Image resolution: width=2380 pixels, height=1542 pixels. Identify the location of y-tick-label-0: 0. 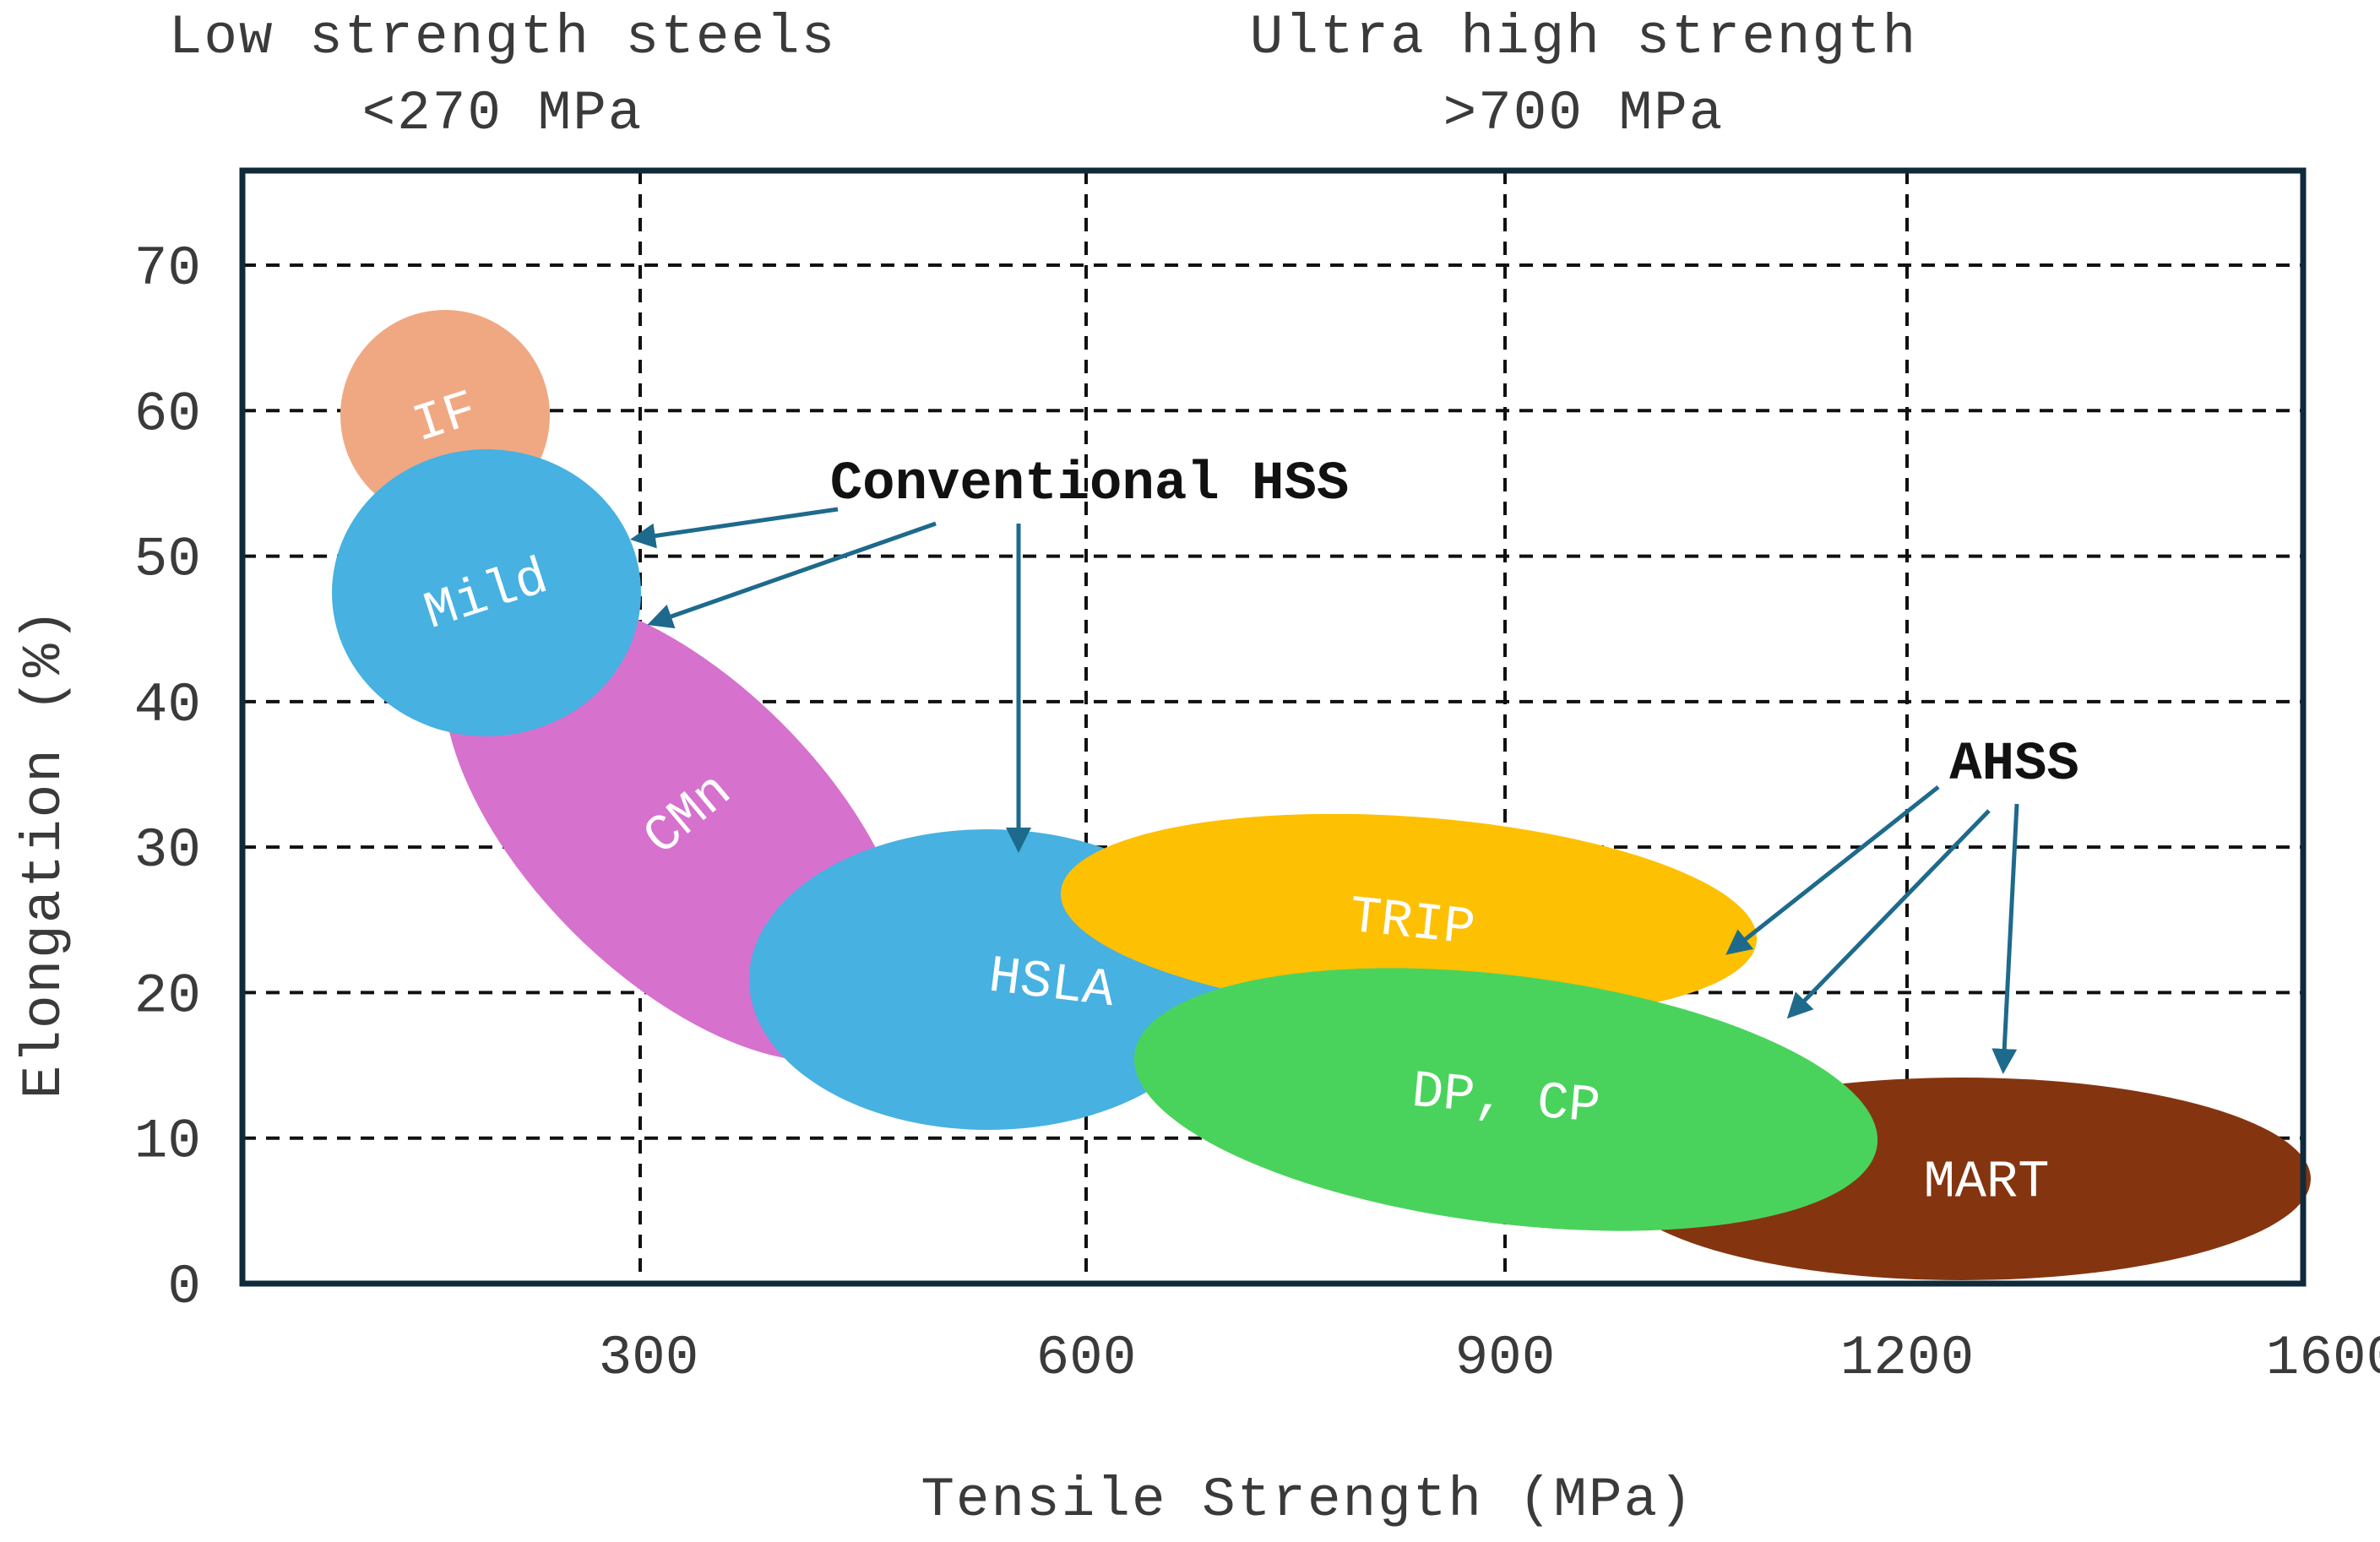
(184, 1287).